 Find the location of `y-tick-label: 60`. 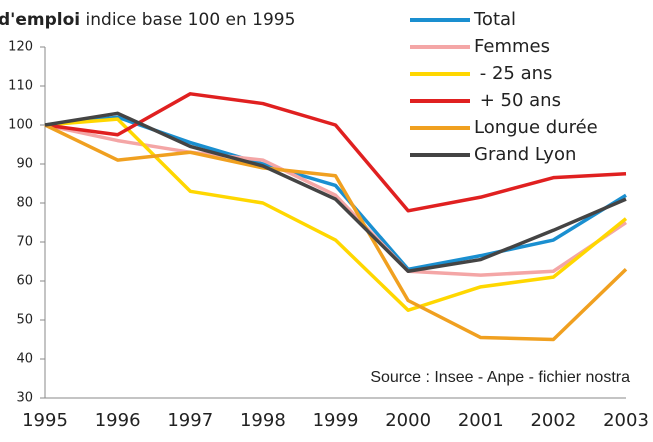

y-tick-label: 60 is located at coordinates (24, 281).